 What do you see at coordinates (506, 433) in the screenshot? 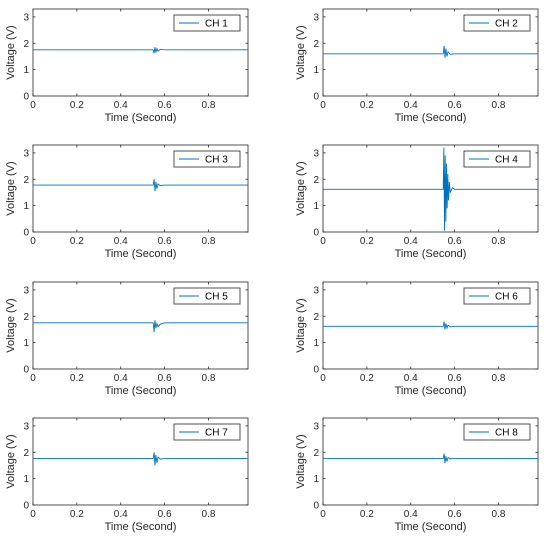
I see `legend-label: CH 8` at bounding box center [506, 433].